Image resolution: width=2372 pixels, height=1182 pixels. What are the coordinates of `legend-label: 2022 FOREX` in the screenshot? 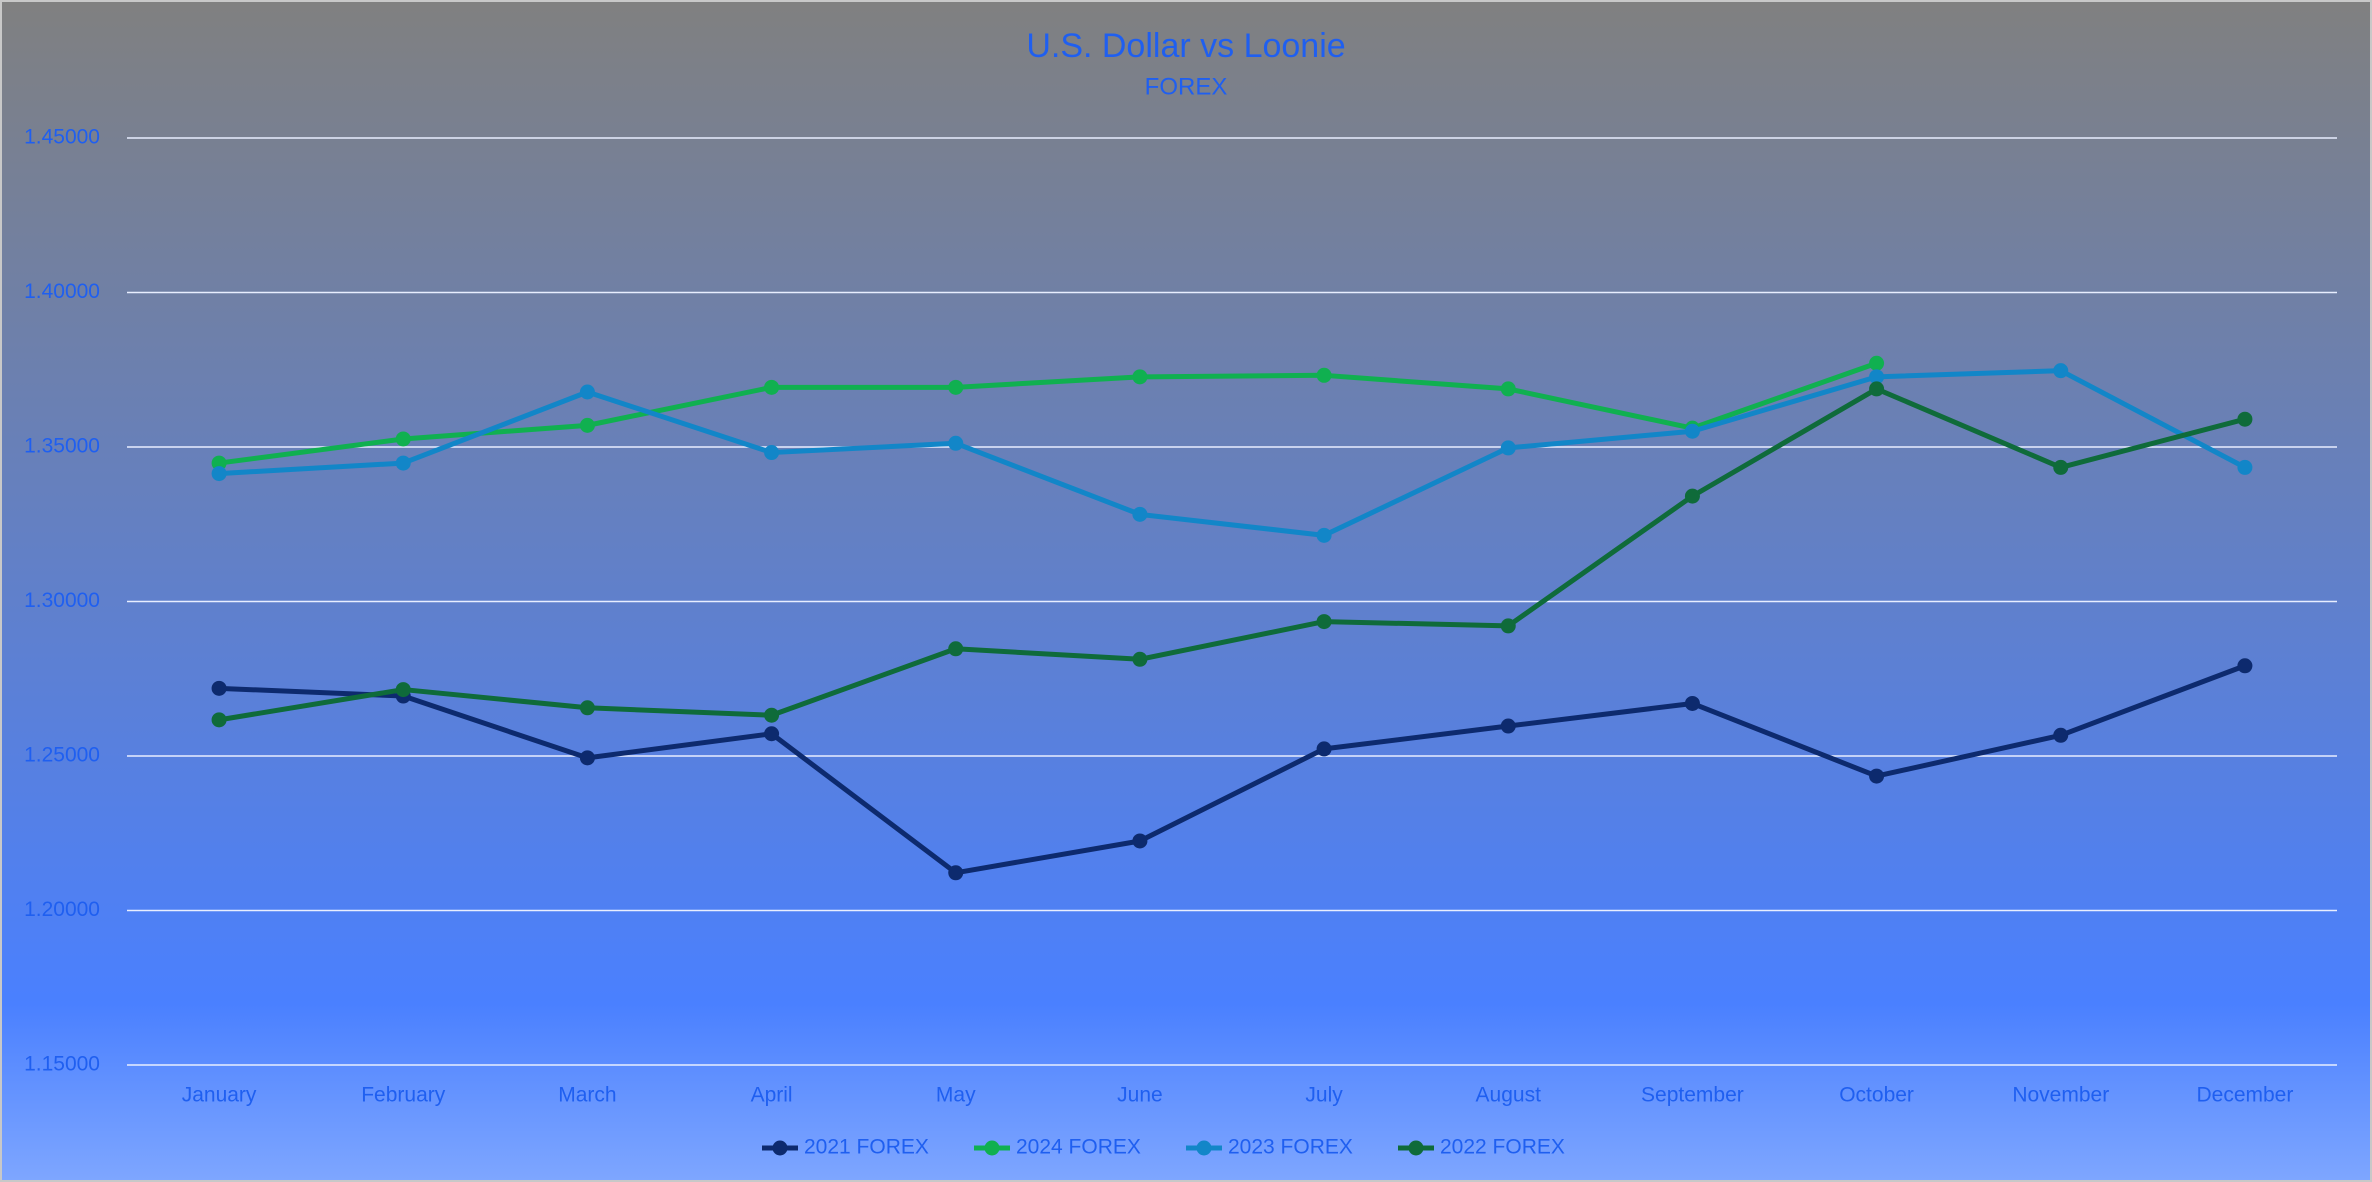 It's located at (1502, 1147).